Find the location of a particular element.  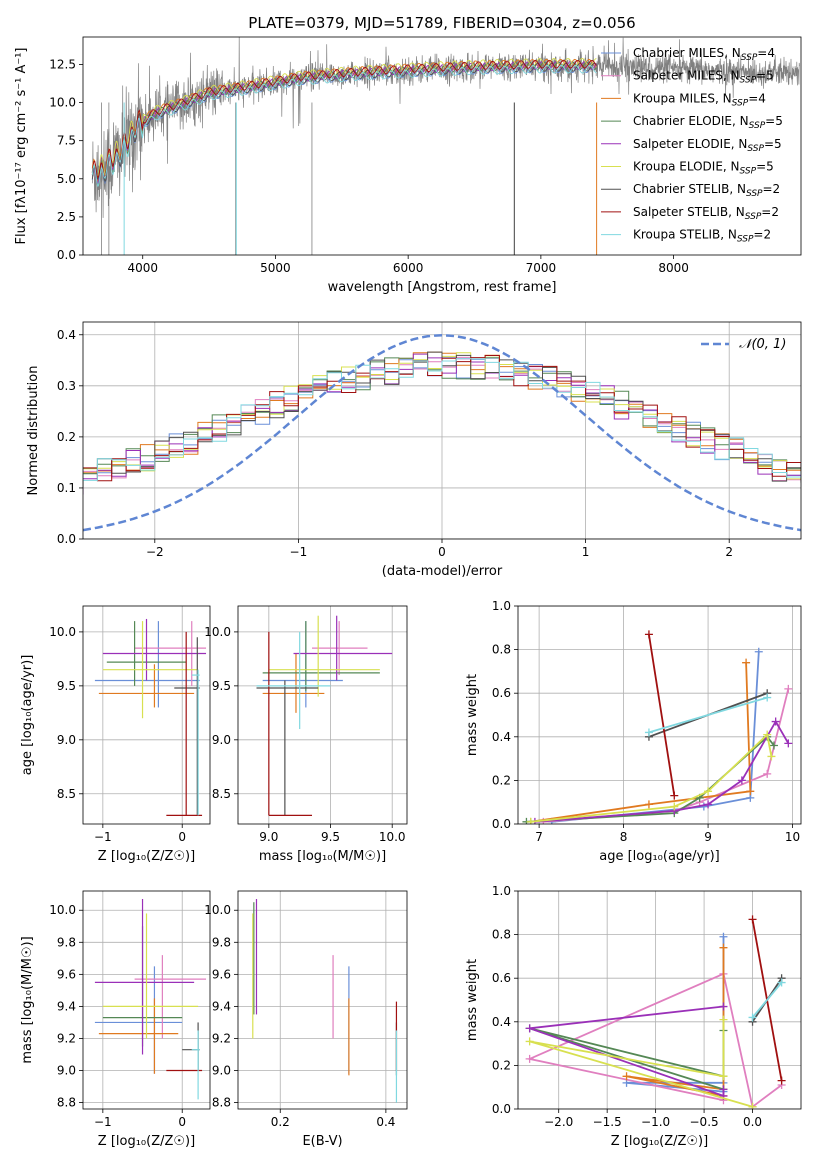

legend-text: Salpeter MILES, N is located at coordinates (686, 76).